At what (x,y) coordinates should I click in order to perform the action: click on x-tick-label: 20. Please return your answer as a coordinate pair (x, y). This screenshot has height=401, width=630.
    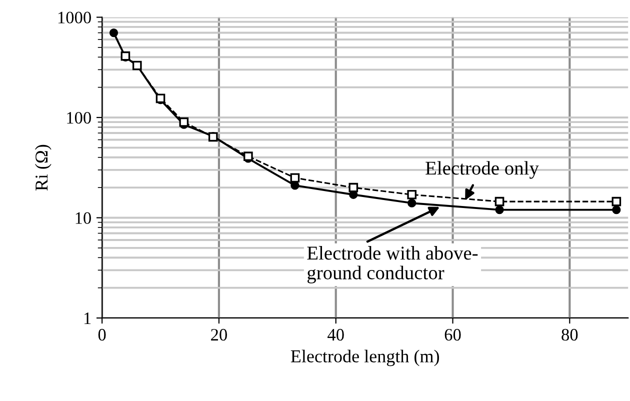
    Looking at the image, I should click on (219, 334).